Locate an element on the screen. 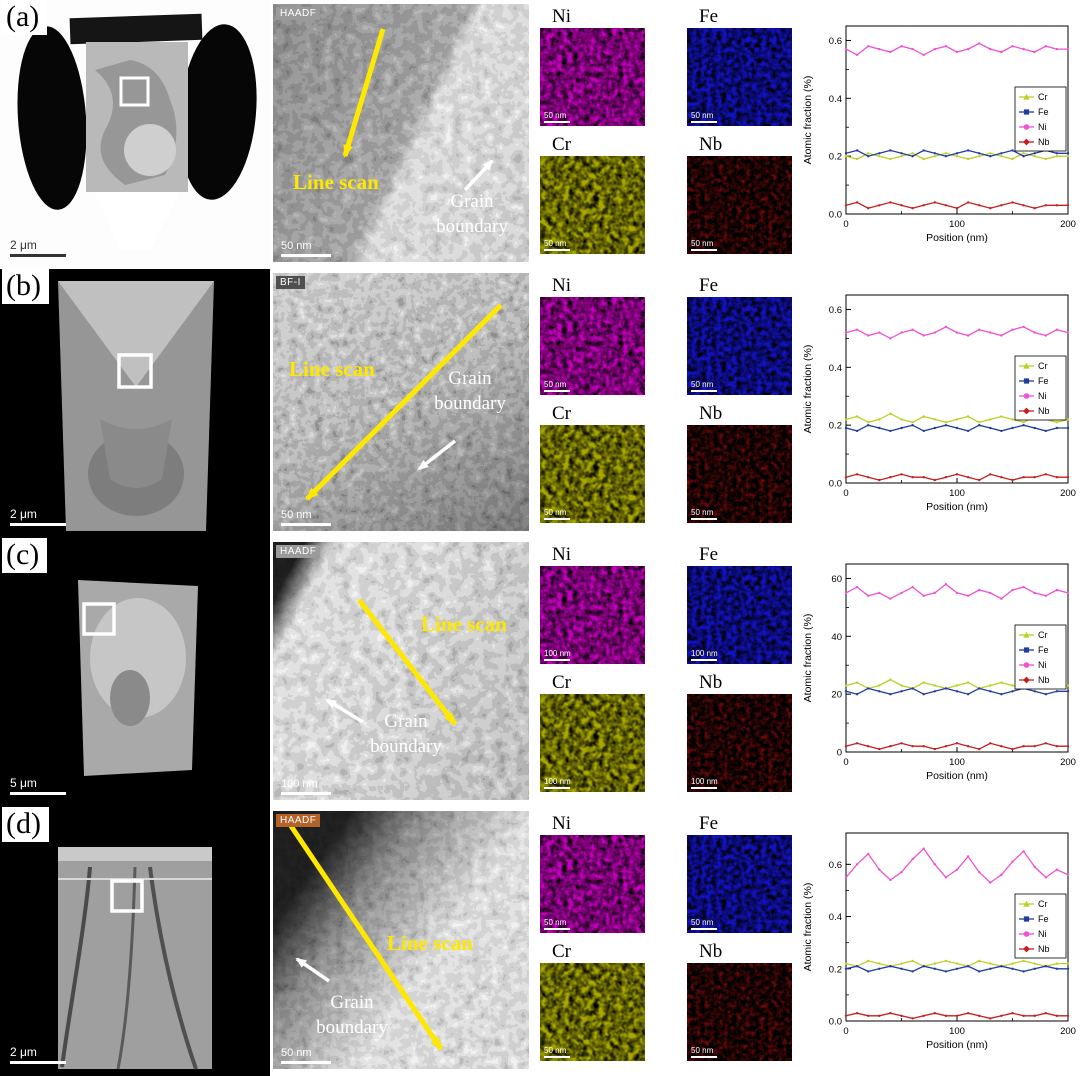 The height and width of the screenshot is (1076, 1080). eds-map-cell: Cr 100 nm is located at coordinates (592, 732).